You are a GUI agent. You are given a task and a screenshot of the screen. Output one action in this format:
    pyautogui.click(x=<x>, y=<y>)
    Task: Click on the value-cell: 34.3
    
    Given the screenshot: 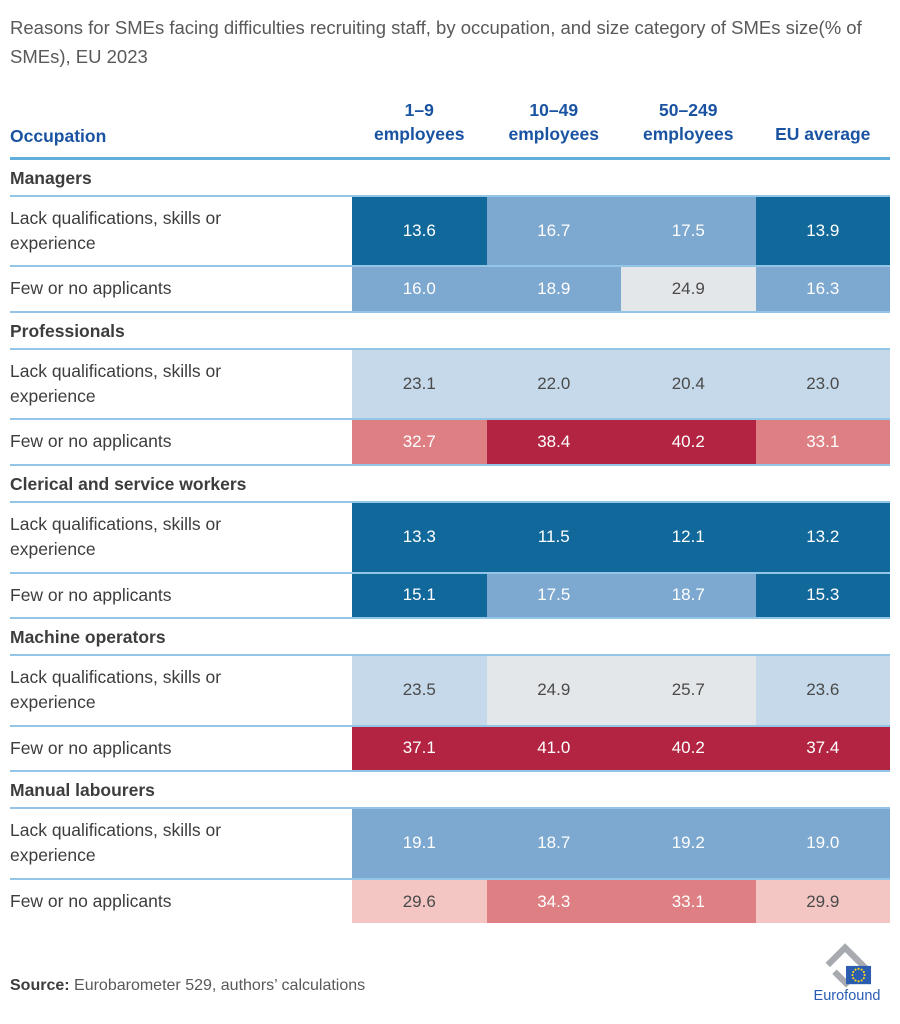 What is the action you would take?
    pyautogui.click(x=553, y=901)
    